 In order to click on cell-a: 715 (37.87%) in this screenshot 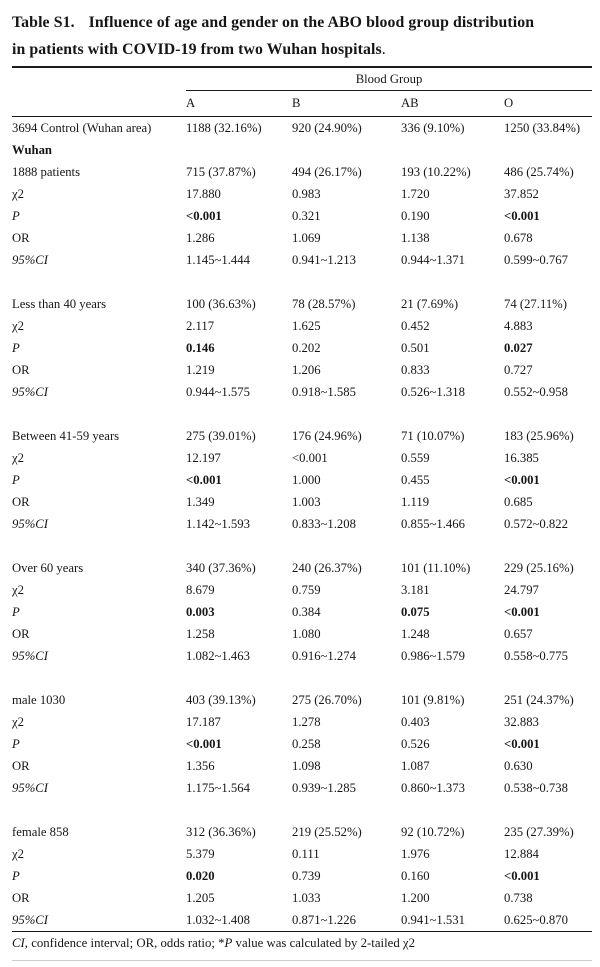, I will do `click(221, 171)`.